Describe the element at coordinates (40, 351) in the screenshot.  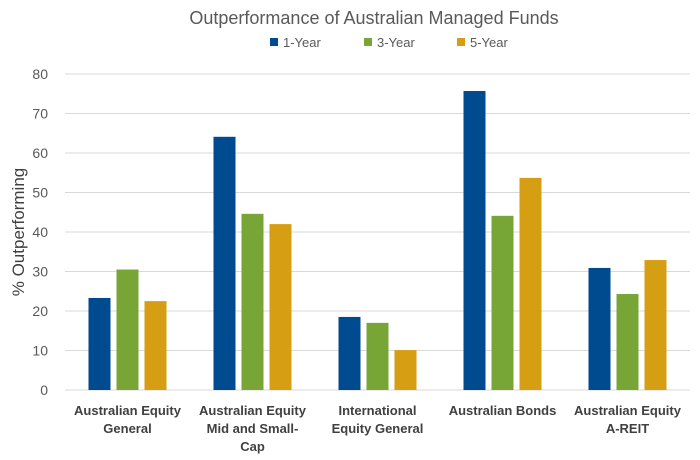
I see `y-tick-label: 10` at that location.